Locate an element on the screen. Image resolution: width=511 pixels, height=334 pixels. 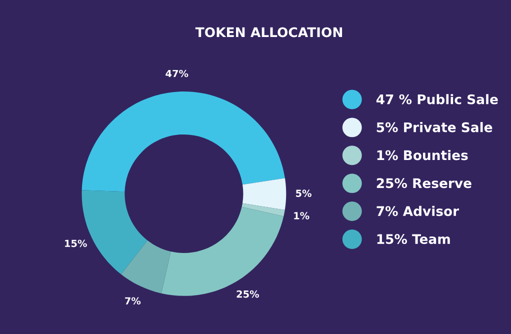
data-label: 15% is located at coordinates (76, 244).